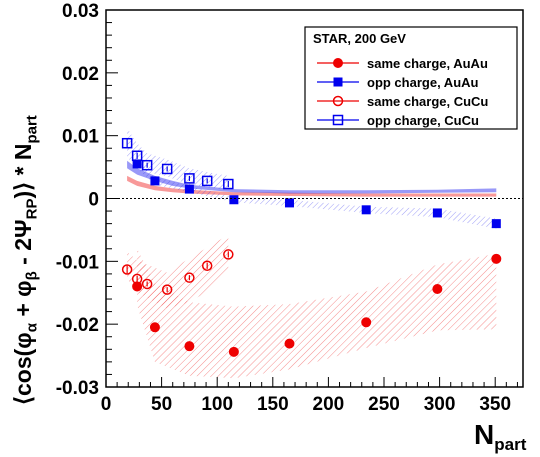 The image size is (540, 457). What do you see at coordinates (440, 404) in the screenshot?
I see `x-tick-label: 300` at bounding box center [440, 404].